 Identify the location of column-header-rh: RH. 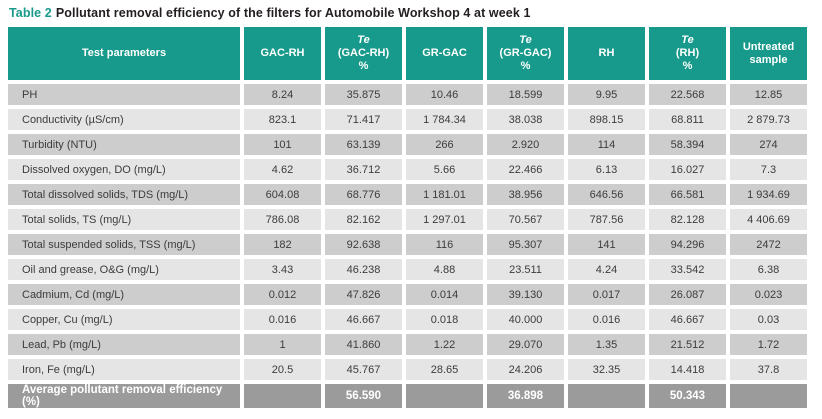
(606, 53).